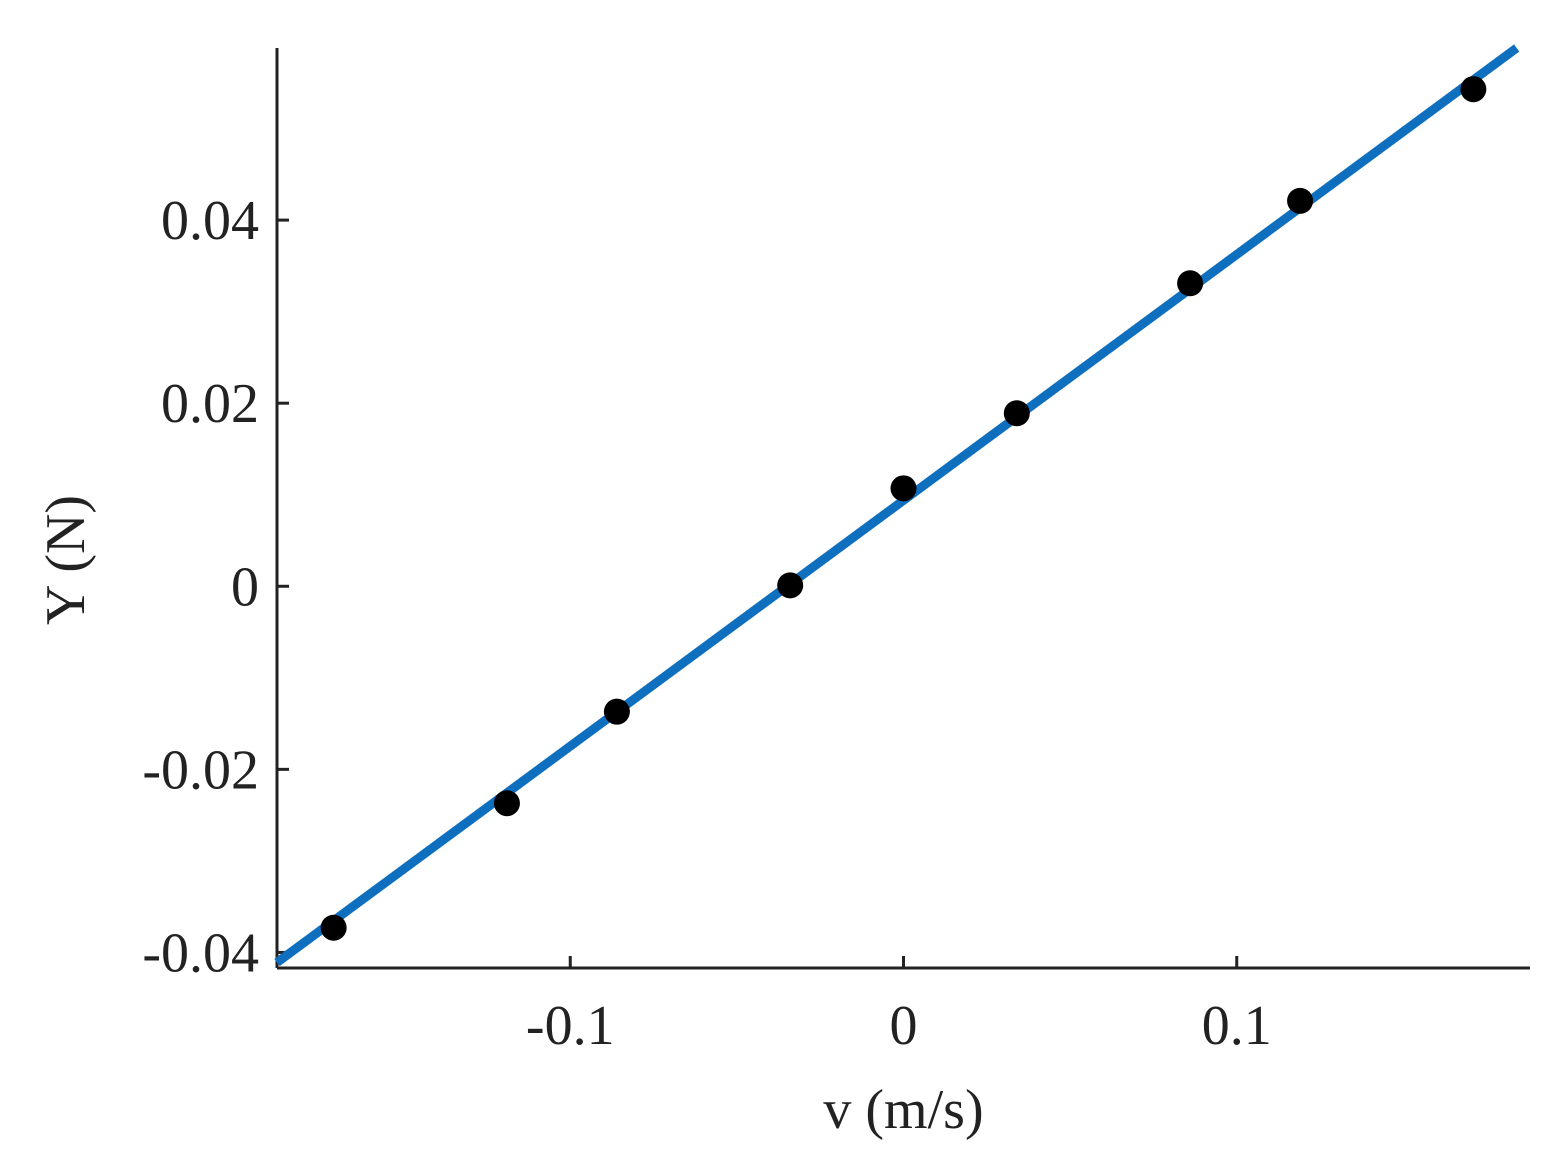 This screenshot has height=1161, width=1560. I want to click on y-tick-label: 0.02, so click(210, 404).